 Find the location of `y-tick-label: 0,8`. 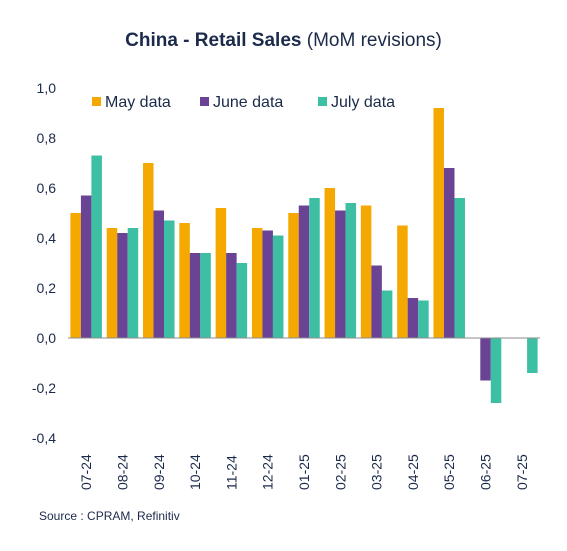

y-tick-label: 0,8 is located at coordinates (47, 138).